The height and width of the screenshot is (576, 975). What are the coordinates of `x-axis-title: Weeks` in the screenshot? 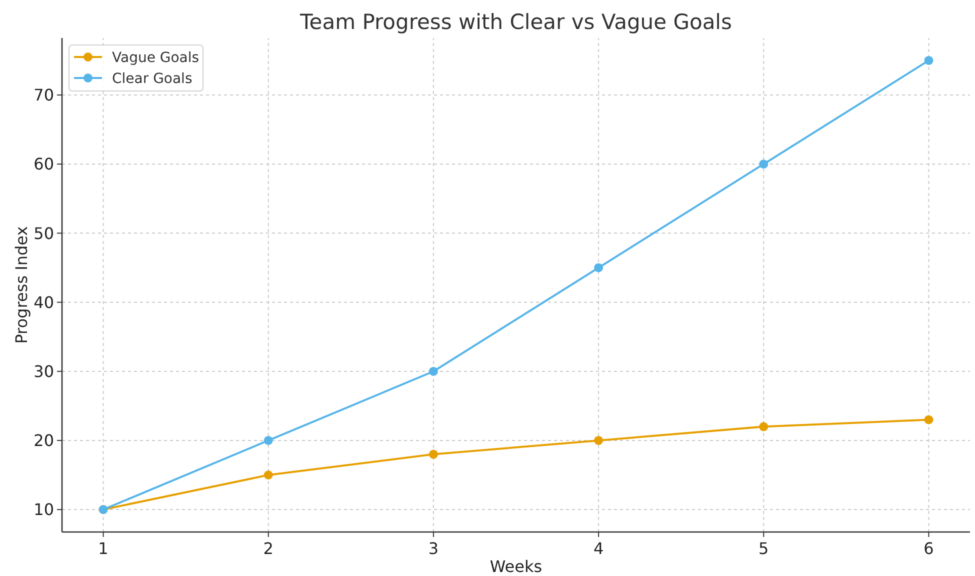 It's located at (516, 566).